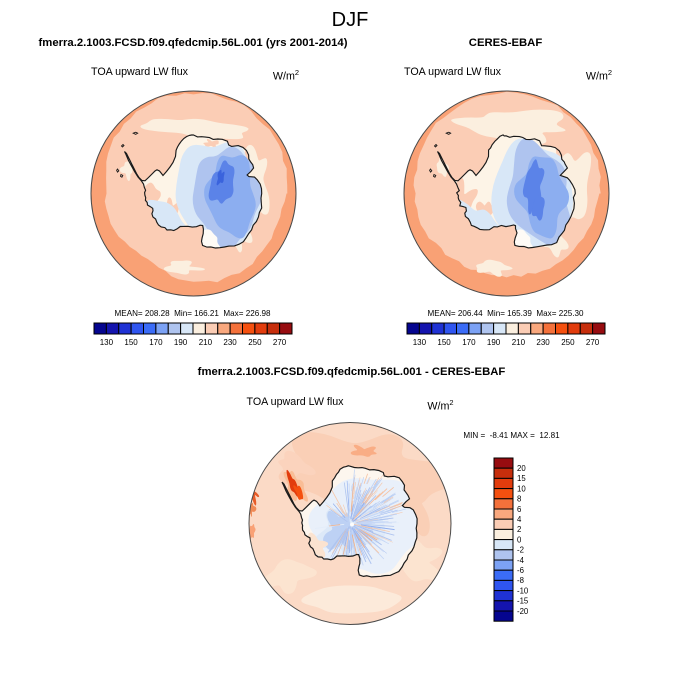 The height and width of the screenshot is (700, 700). I want to click on svg-text: 8, so click(519, 499).